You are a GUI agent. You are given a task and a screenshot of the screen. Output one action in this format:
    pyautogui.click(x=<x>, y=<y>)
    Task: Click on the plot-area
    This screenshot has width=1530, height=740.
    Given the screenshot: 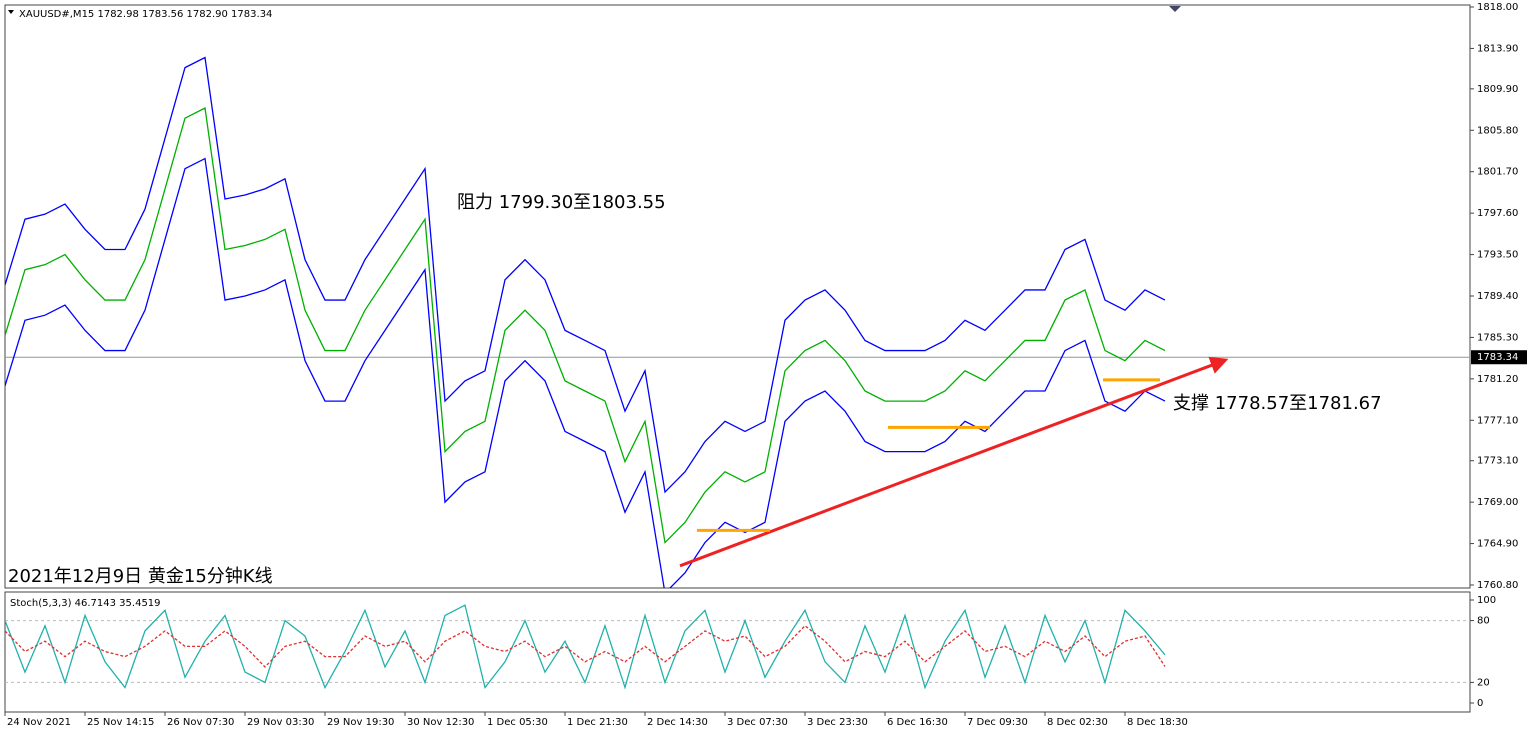 What is the action you would take?
    pyautogui.click(x=737, y=647)
    